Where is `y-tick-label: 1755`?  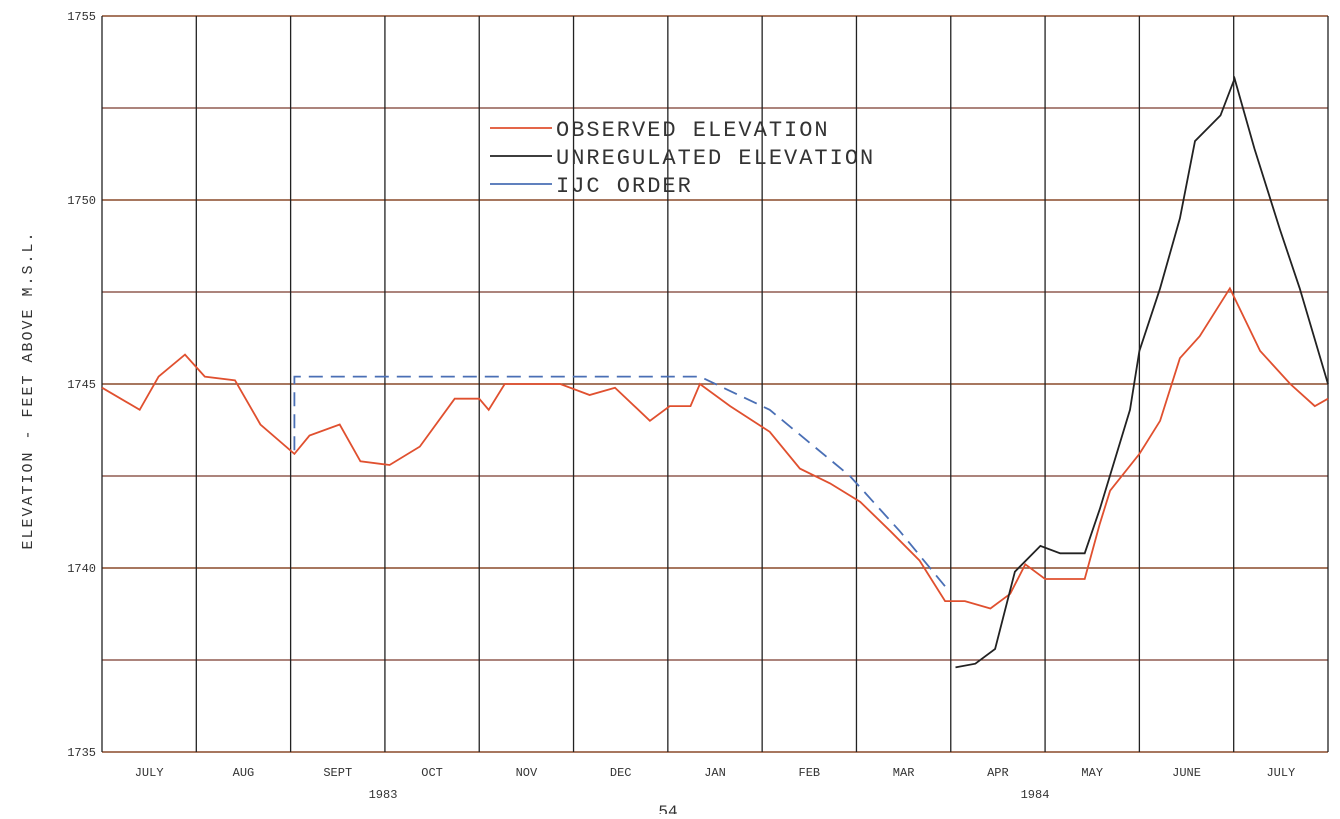 y-tick-label: 1755 is located at coordinates (81, 17).